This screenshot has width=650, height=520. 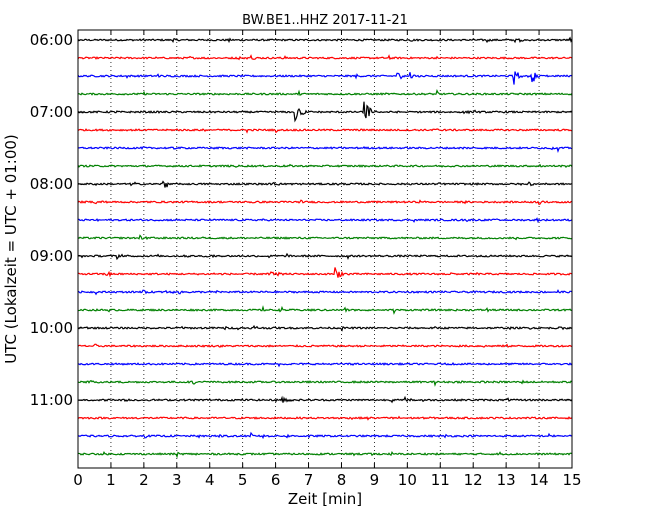 I want to click on x-tick-label: 12, so click(x=473, y=480).